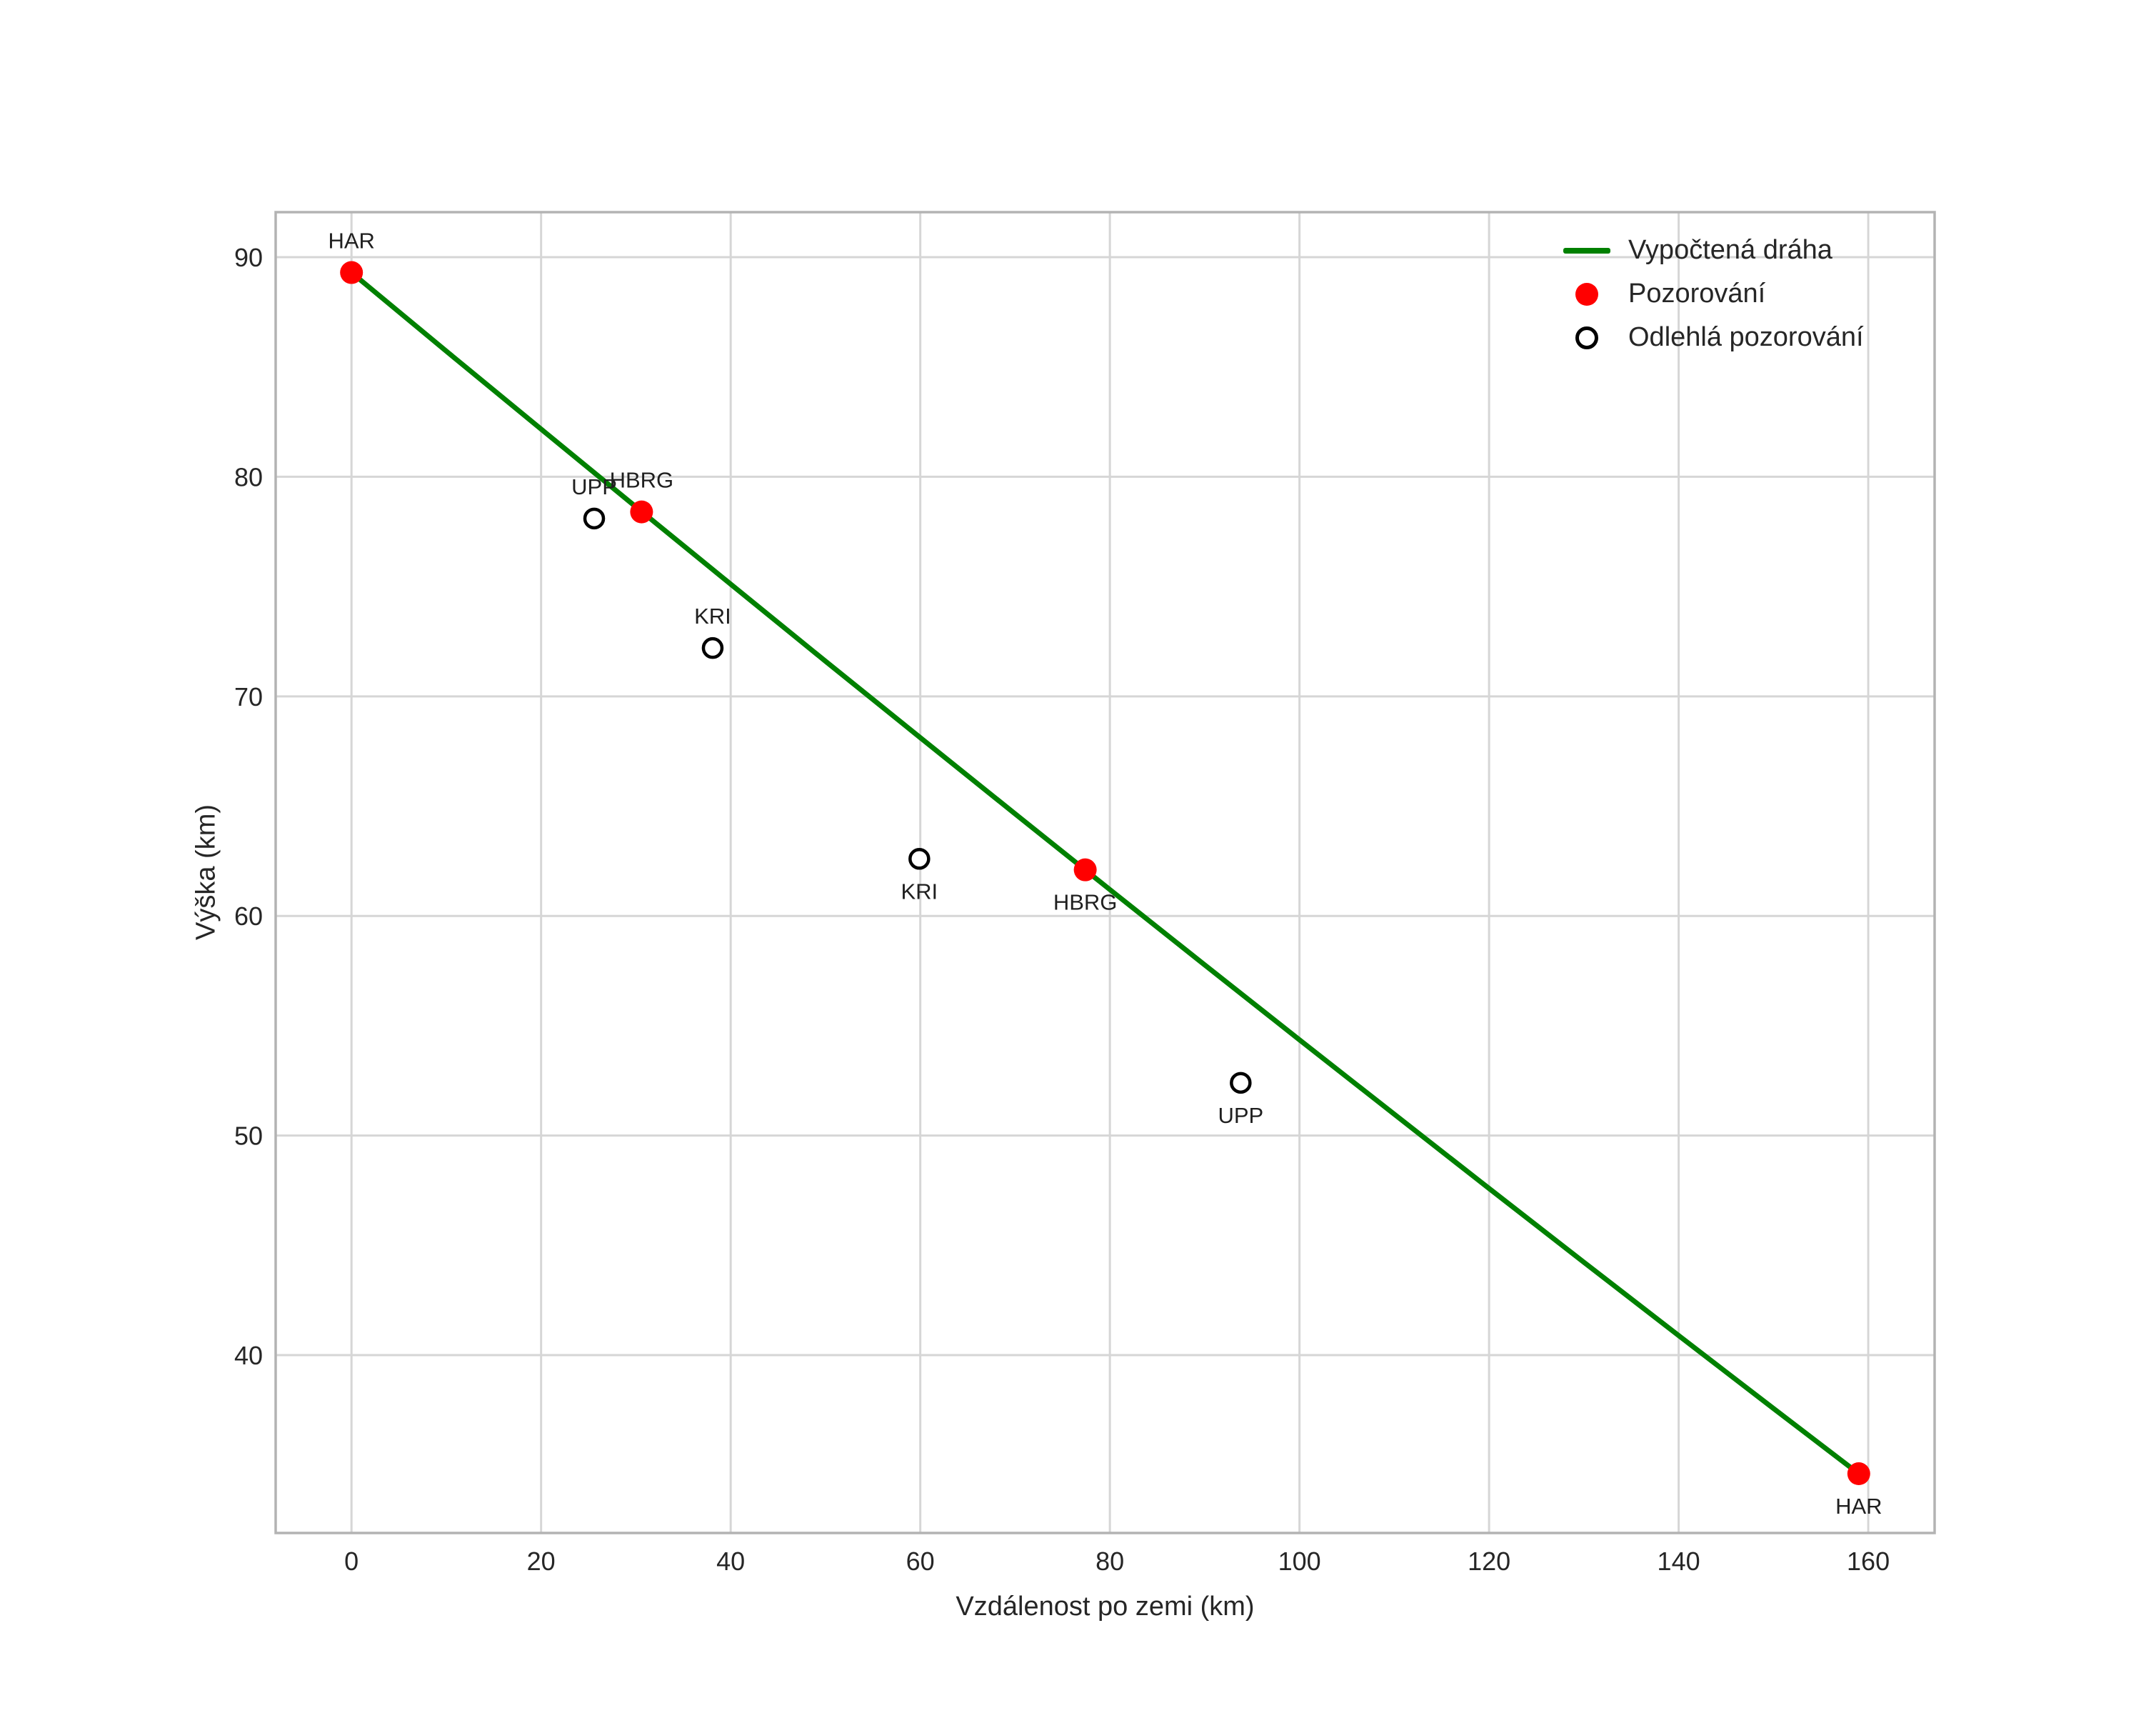 Image resolution: width=2156 pixels, height=1728 pixels. I want to click on y-axis-label: Výška (km), so click(206, 872).